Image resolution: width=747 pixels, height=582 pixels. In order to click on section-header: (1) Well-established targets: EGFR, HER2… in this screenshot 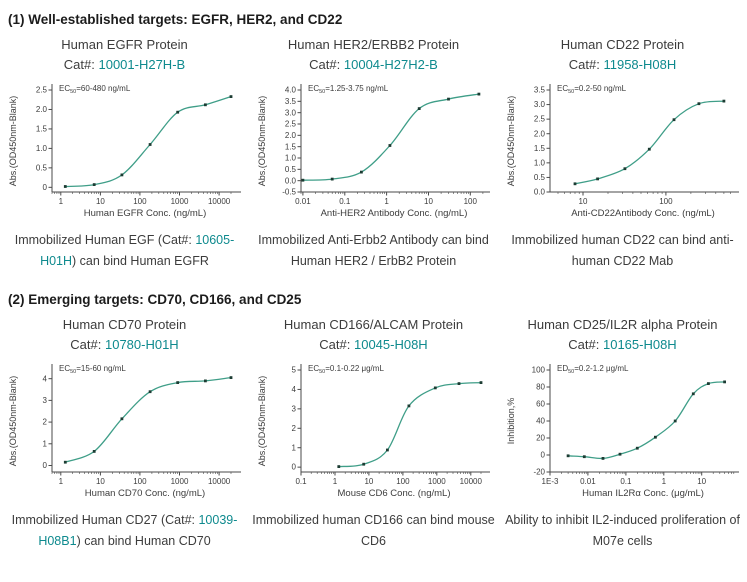, I will do `click(175, 19)`.